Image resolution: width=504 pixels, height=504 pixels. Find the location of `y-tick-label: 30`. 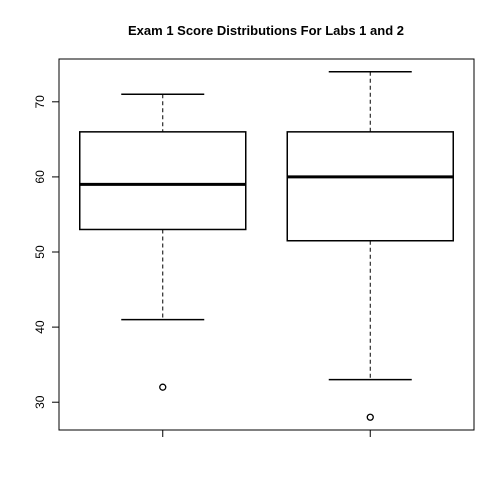

y-tick-label: 30 is located at coordinates (40, 402).